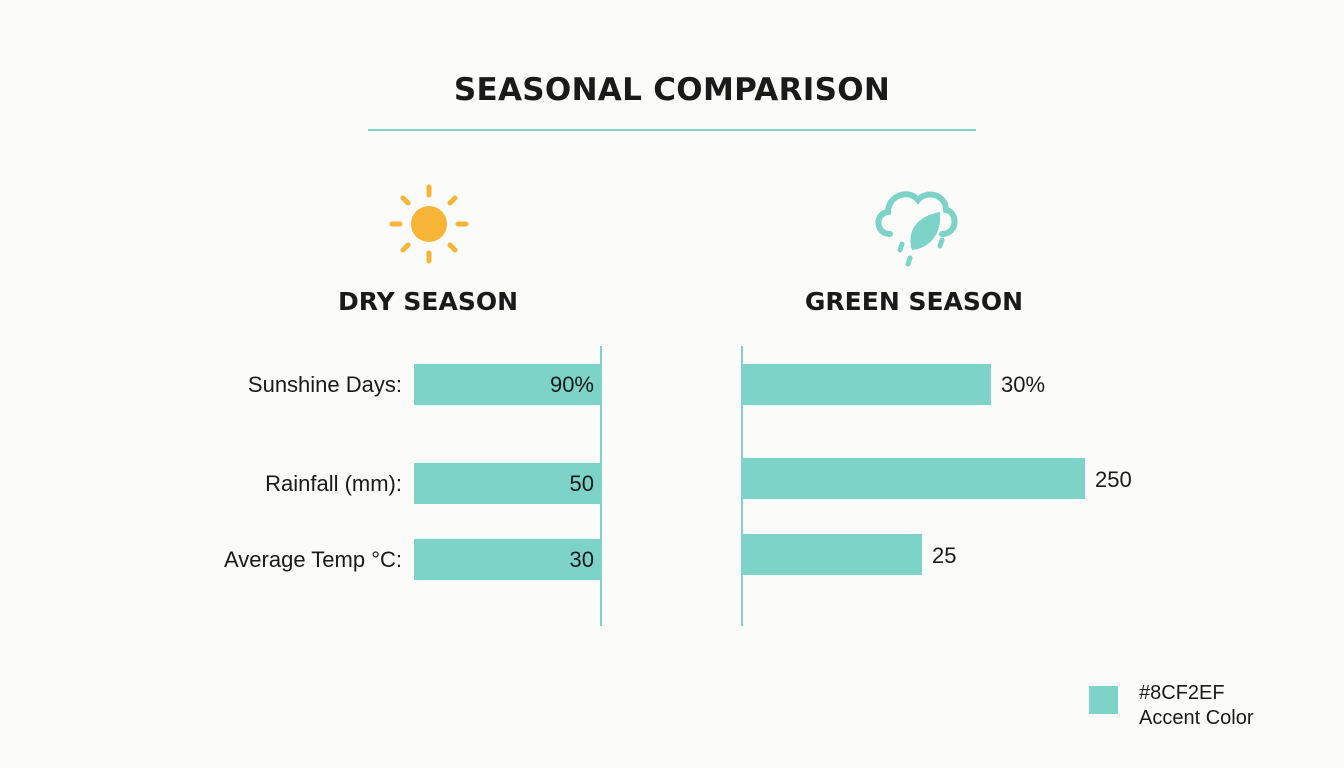 The width and height of the screenshot is (1344, 768). Describe the element at coordinates (1196, 718) in the screenshot. I see `legend-label: Accent Color` at that location.